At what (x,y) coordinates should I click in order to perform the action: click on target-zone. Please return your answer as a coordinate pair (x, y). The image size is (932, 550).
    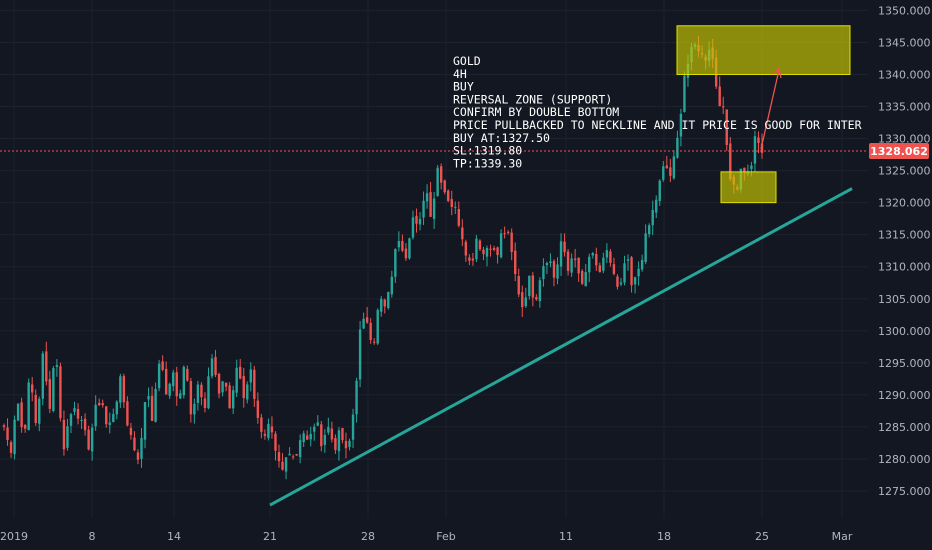
    Looking at the image, I should click on (763, 50).